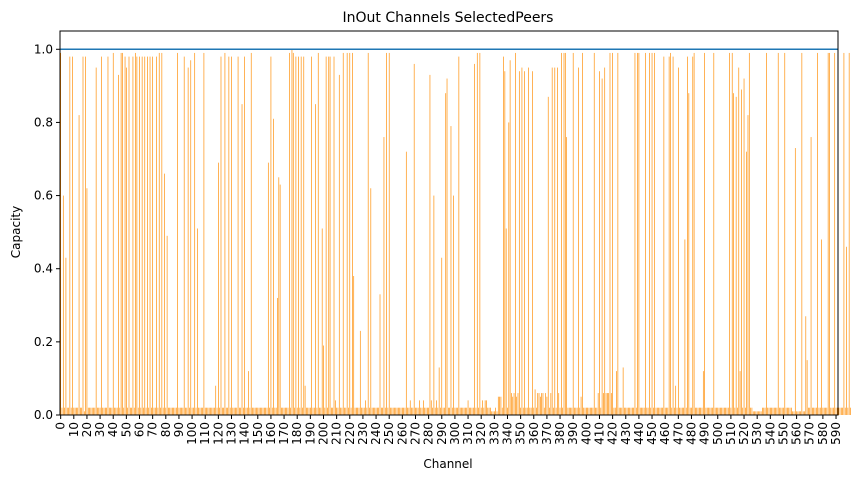  Describe the element at coordinates (691, 433) in the screenshot. I see `x-tick-label: 480` at that location.